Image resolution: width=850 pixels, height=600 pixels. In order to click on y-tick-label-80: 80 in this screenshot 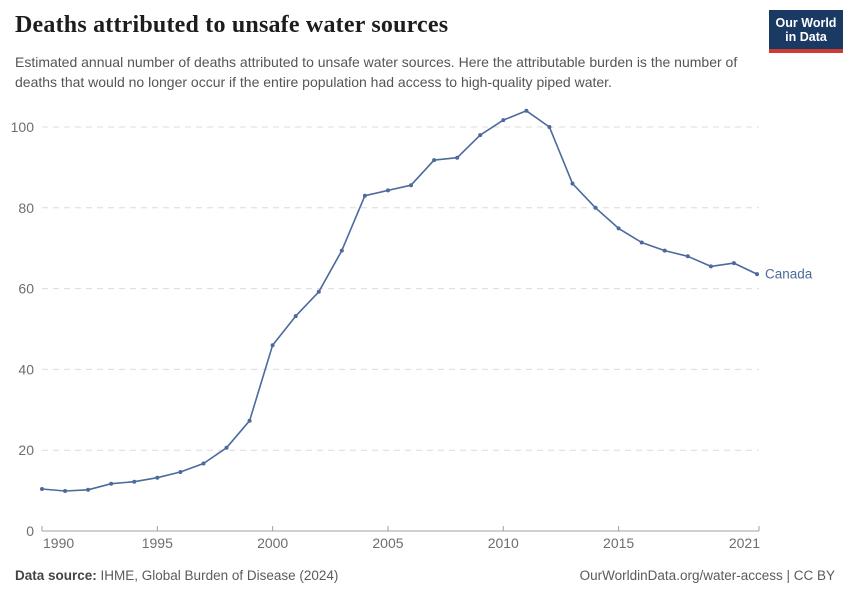, I will do `click(26, 208)`.